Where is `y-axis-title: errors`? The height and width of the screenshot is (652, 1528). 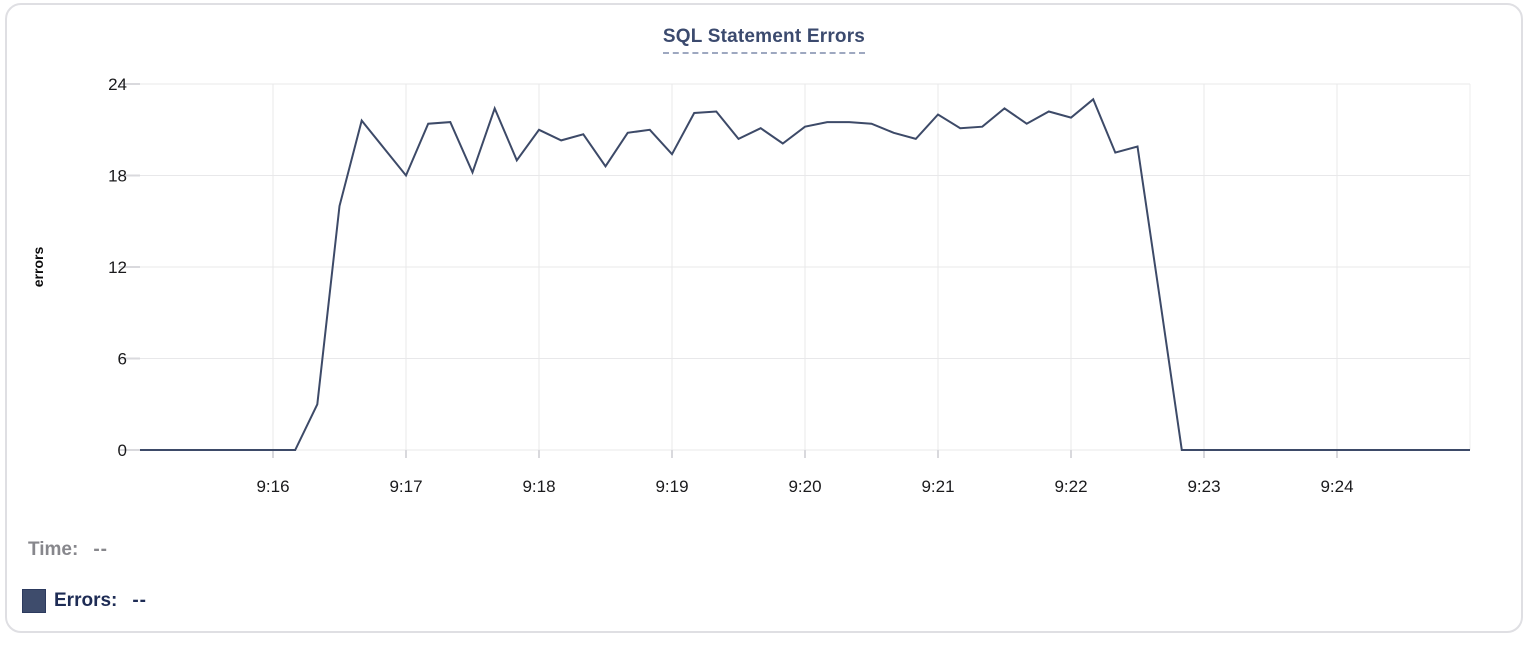
y-axis-title: errors is located at coordinates (38, 267).